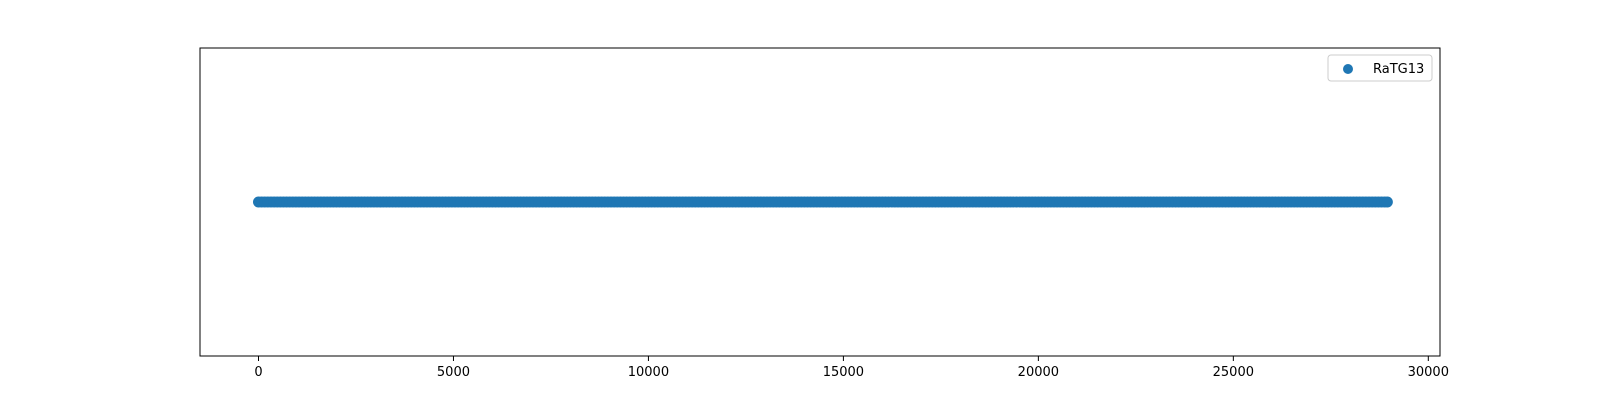 The width and height of the screenshot is (1600, 400). I want to click on legend-label-ratg13: RaTG13, so click(1398, 69).